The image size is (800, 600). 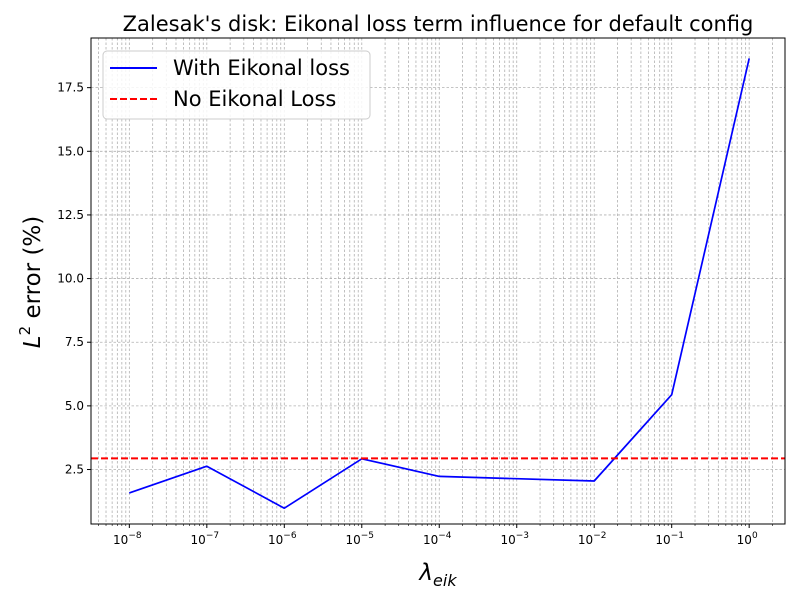 What do you see at coordinates (261, 68) in the screenshot?
I see `legend-label-with-eikonal: With Eikonal loss` at bounding box center [261, 68].